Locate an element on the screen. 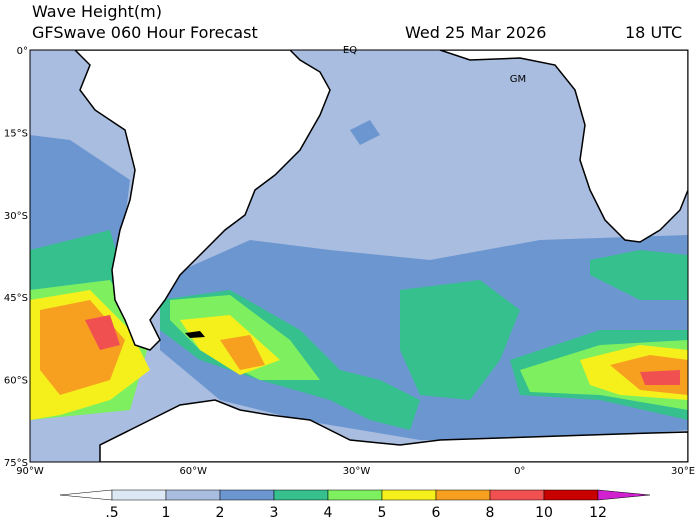 The image size is (700, 525). colorbar-label: .5 is located at coordinates (111, 513).